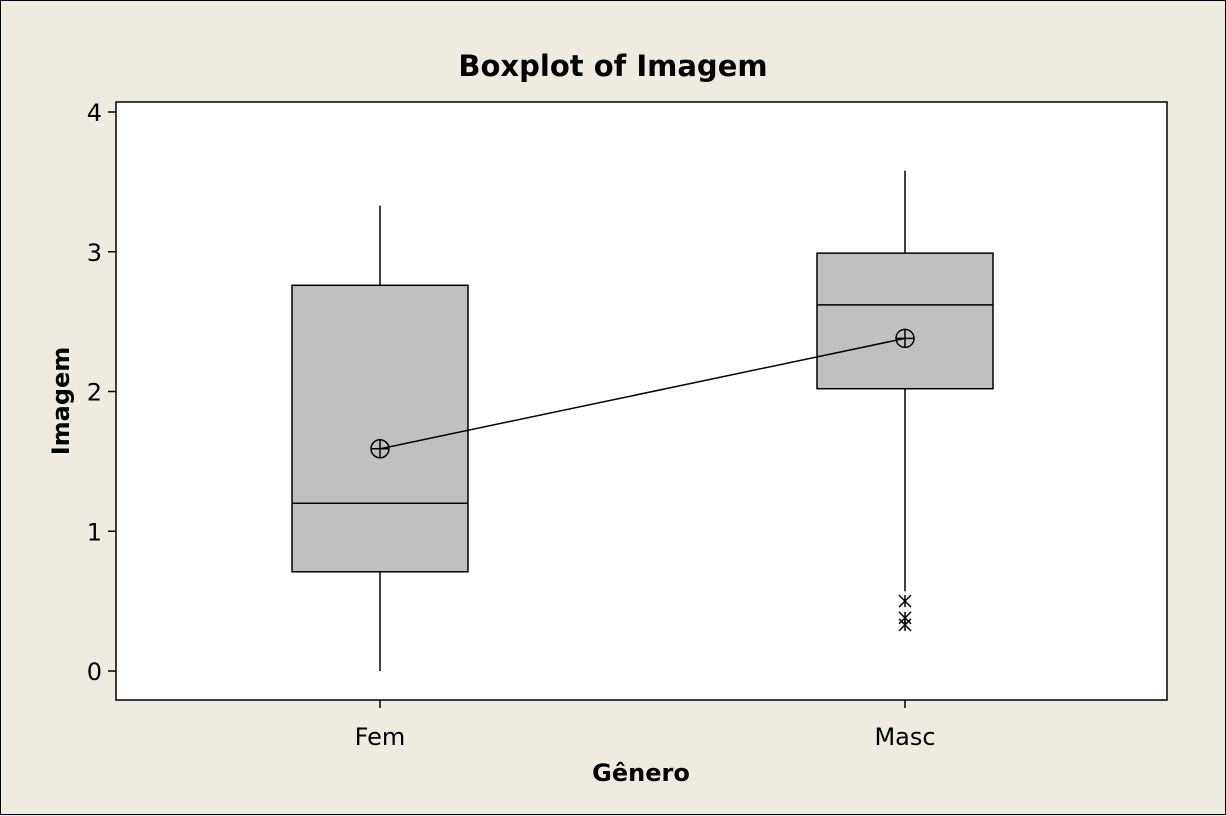 Image resolution: width=1226 pixels, height=816 pixels. I want to click on box-fem, so click(380, 438).